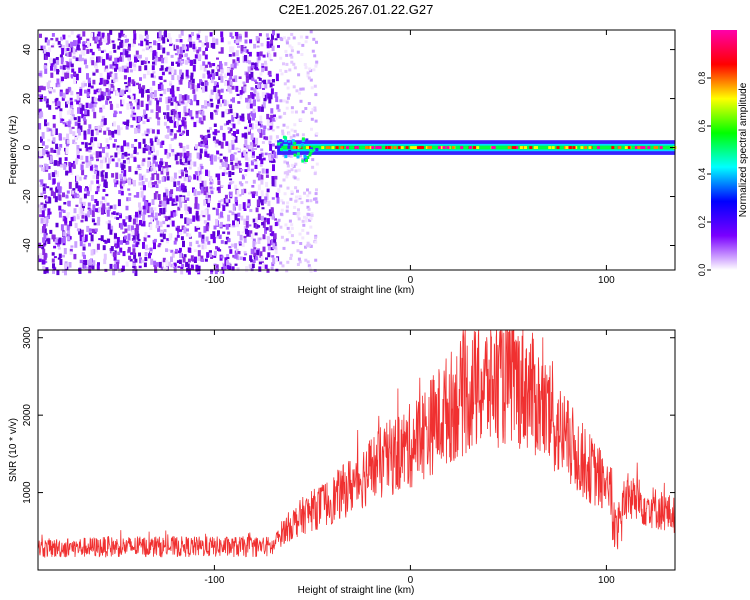 This screenshot has height=600, width=750. I want to click on y-tick-label: 3000, so click(27, 337).